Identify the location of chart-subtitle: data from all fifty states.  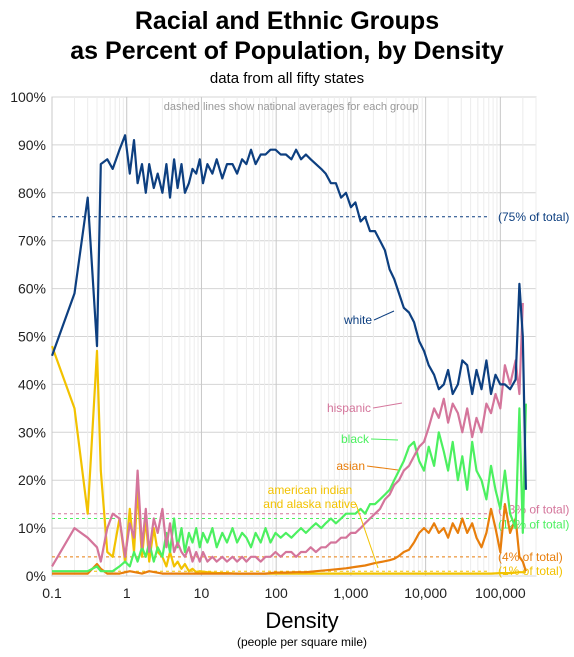
(287, 78).